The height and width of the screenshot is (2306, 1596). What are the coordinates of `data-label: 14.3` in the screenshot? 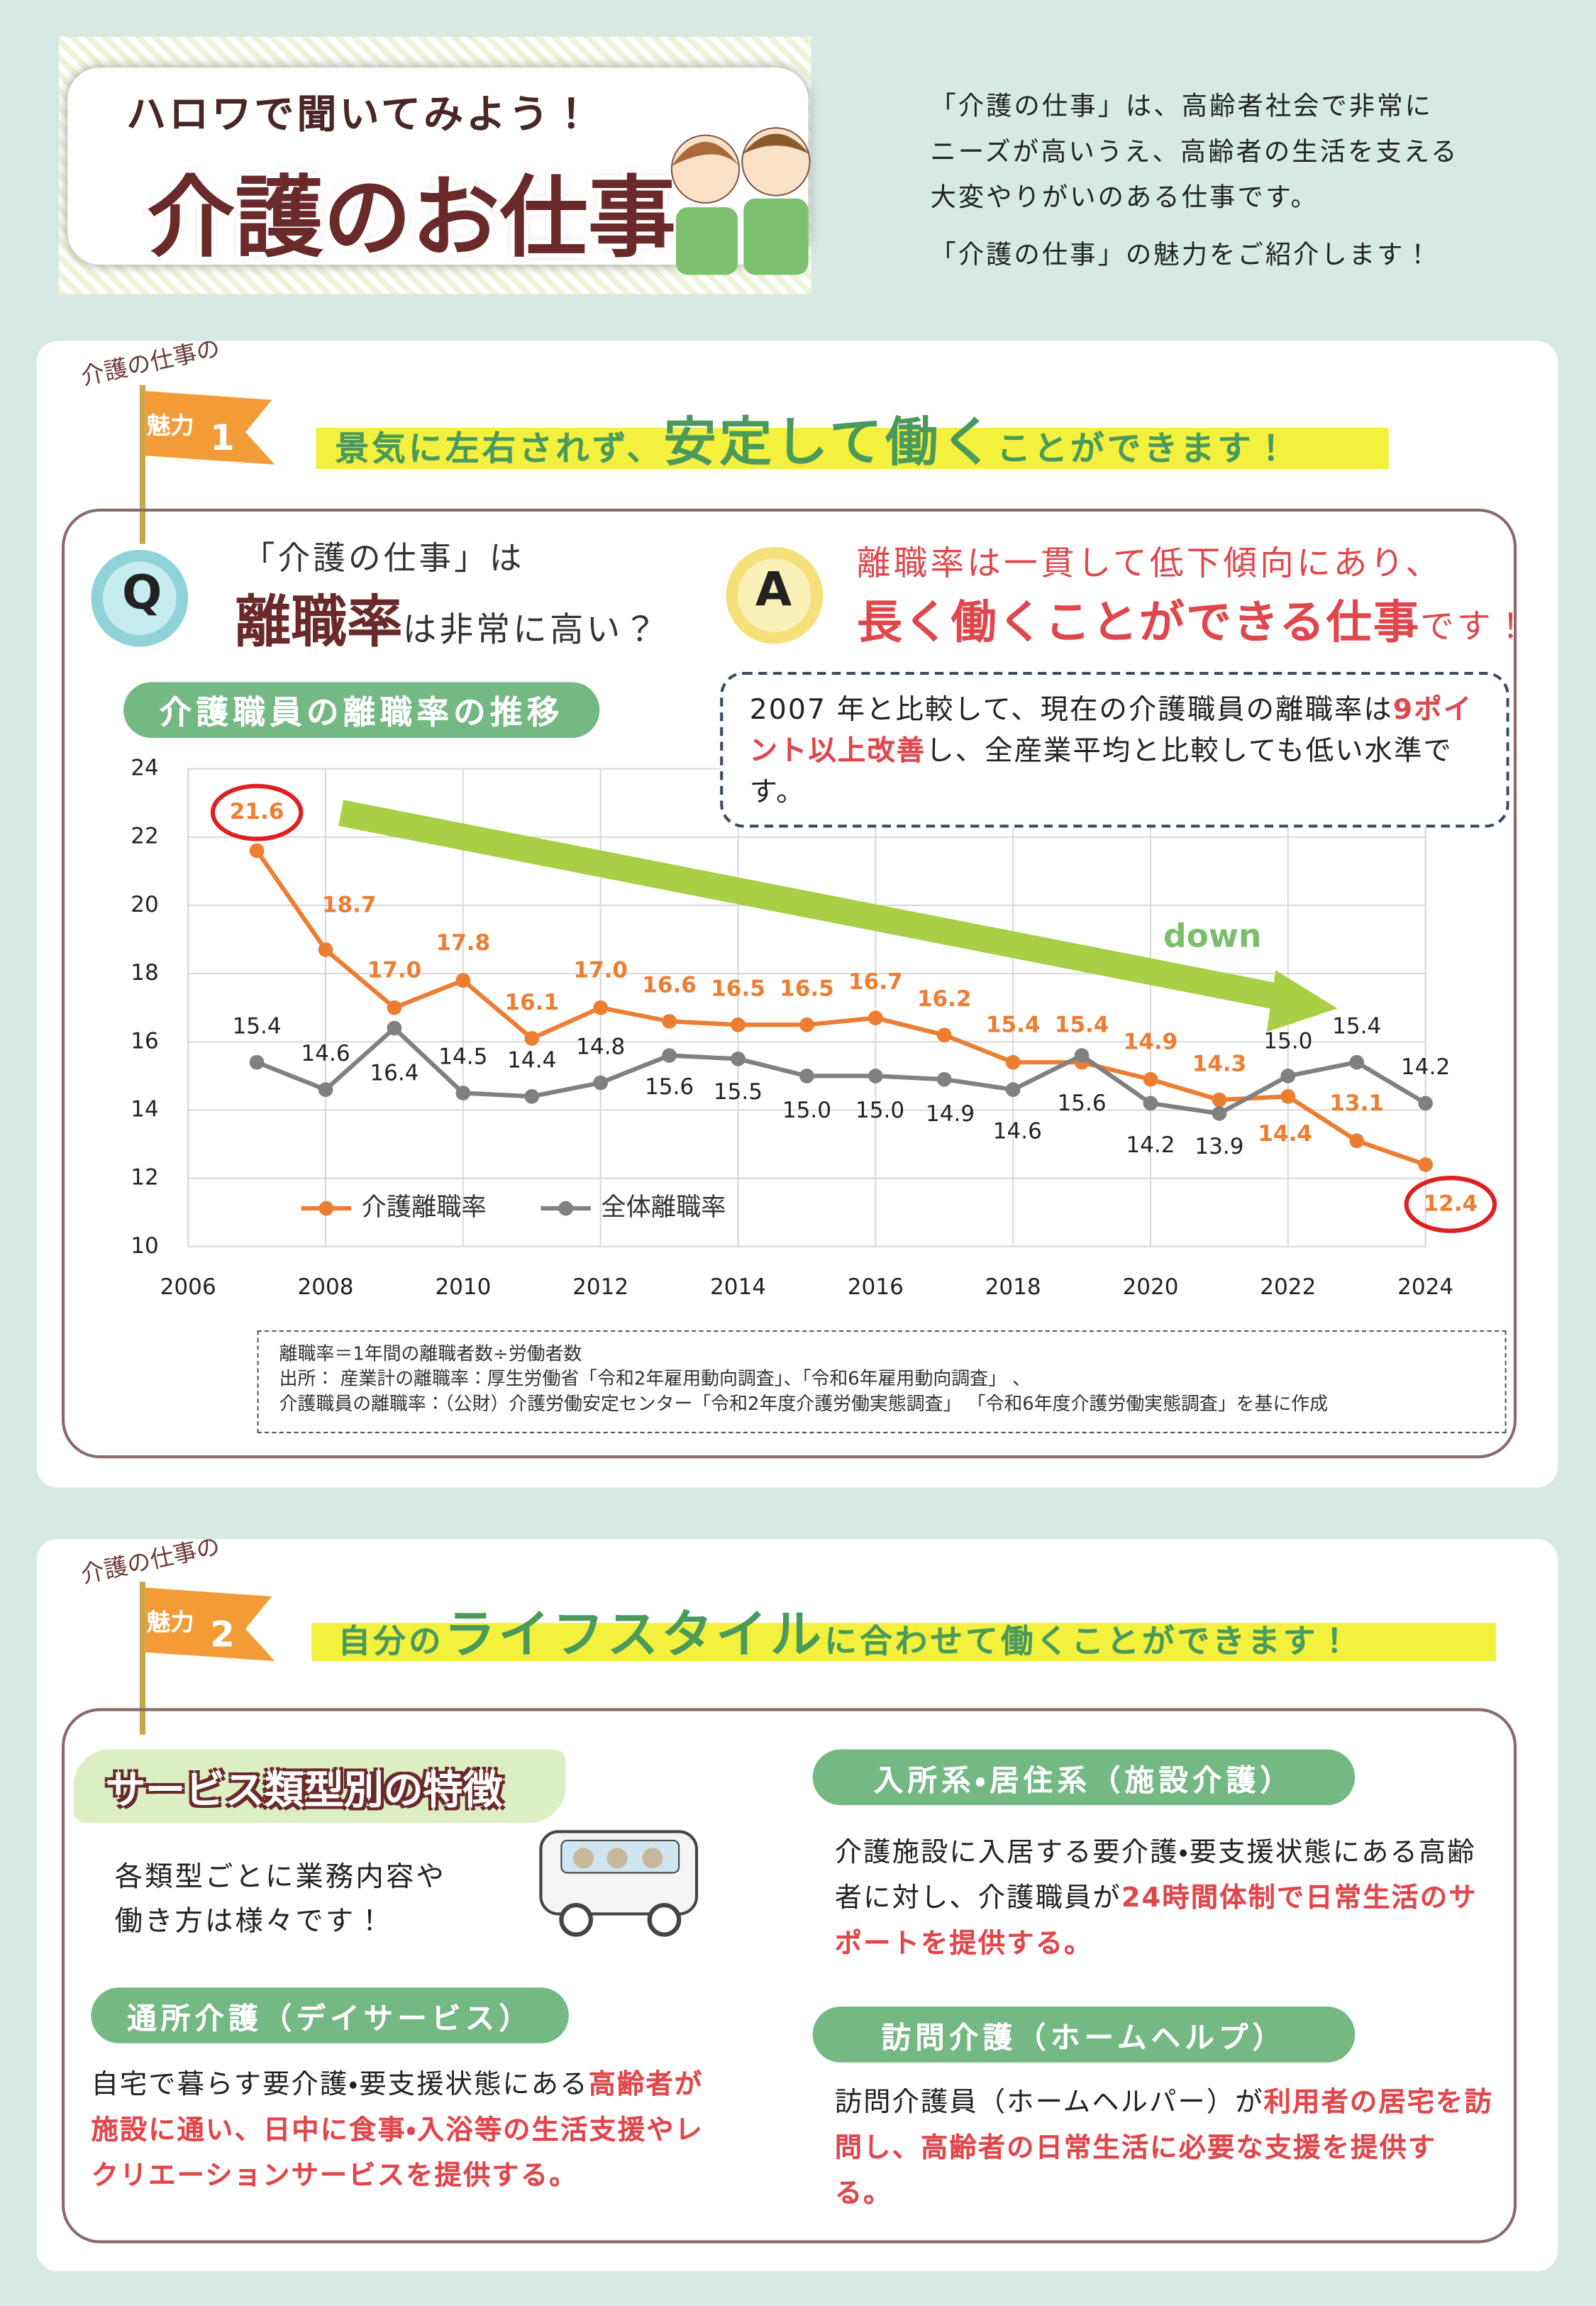 It's located at (1219, 1063).